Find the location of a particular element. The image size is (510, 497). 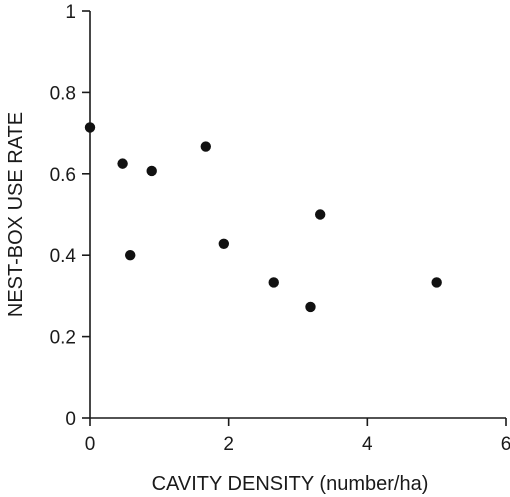

y-tick-label: 0 is located at coordinates (70, 419).